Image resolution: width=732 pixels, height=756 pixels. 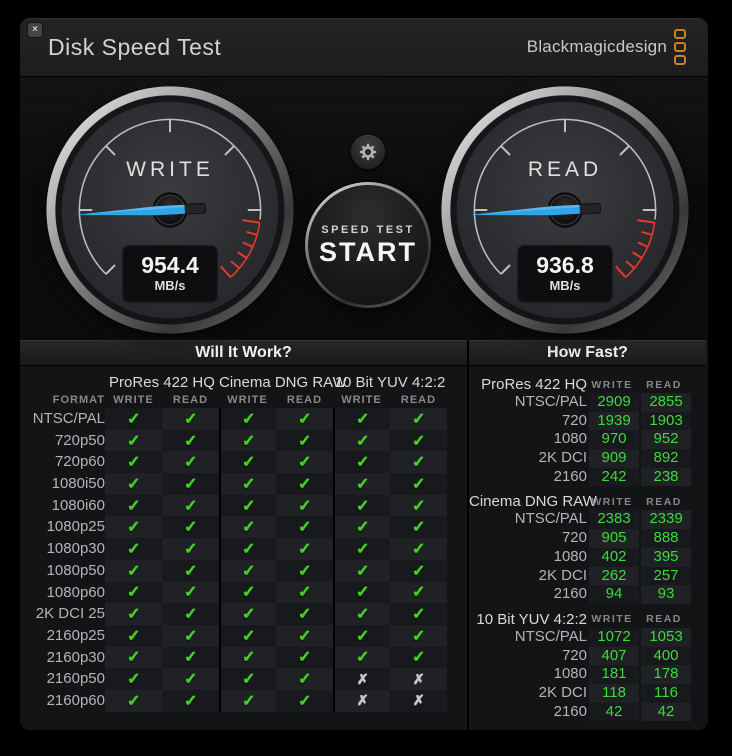 What do you see at coordinates (666, 477) in the screenshot?
I see `read-speed-value: 238` at bounding box center [666, 477].